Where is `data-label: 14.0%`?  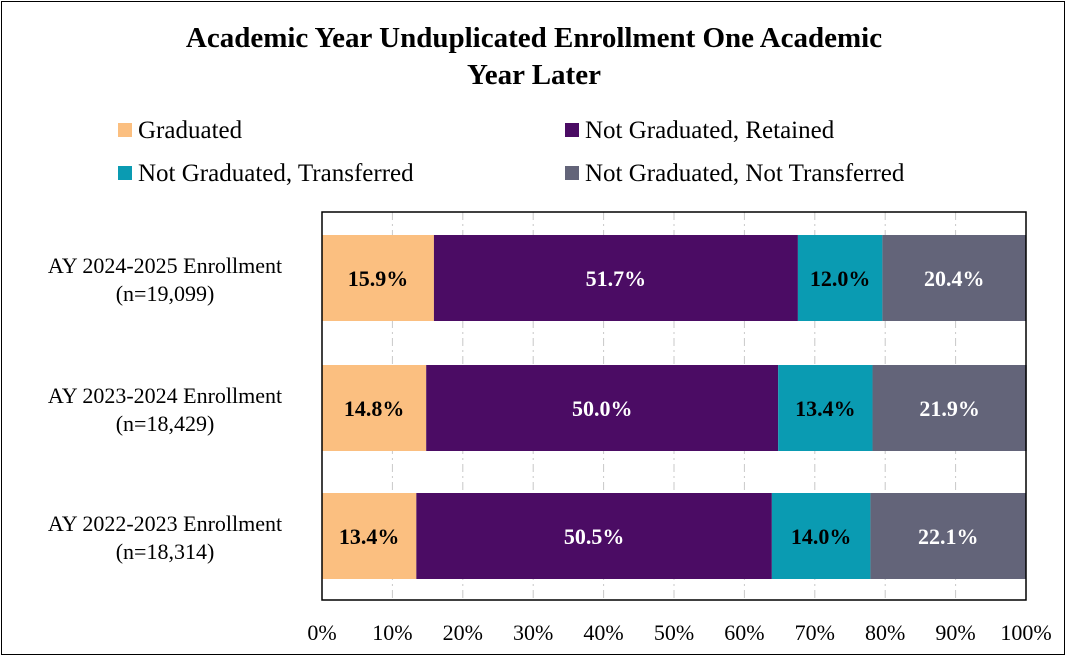
data-label: 14.0% is located at coordinates (821, 536).